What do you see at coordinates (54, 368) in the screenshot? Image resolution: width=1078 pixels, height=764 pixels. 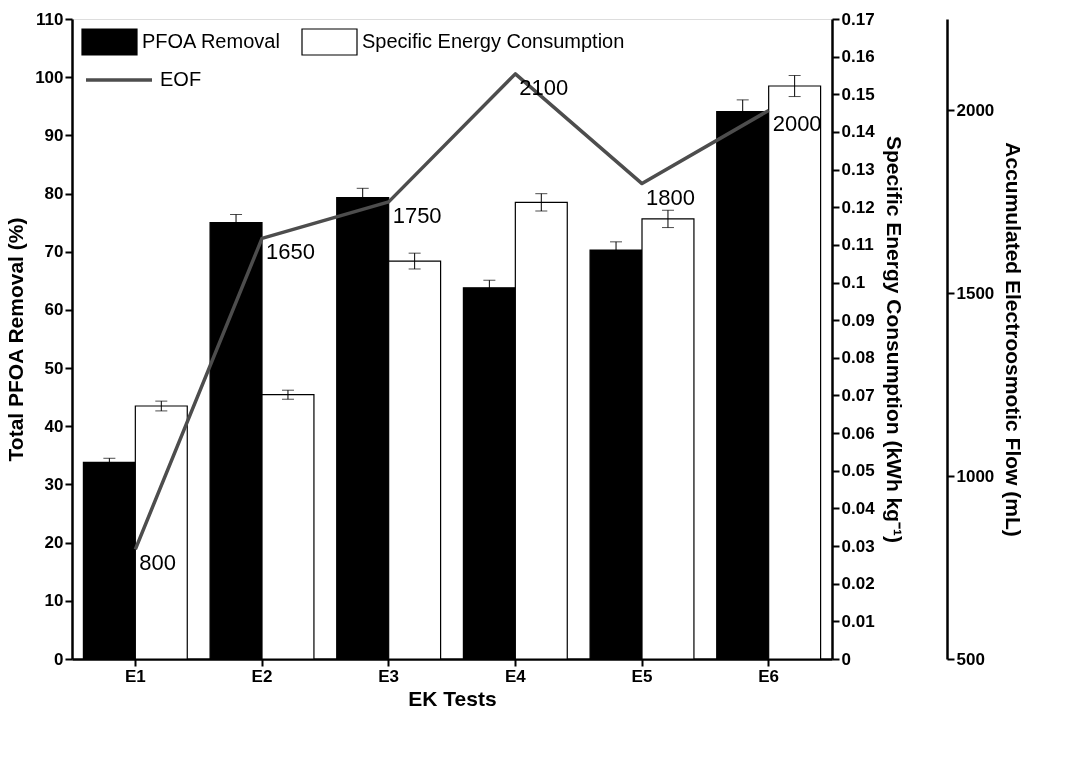 I see `y-tick-label: 50` at bounding box center [54, 368].